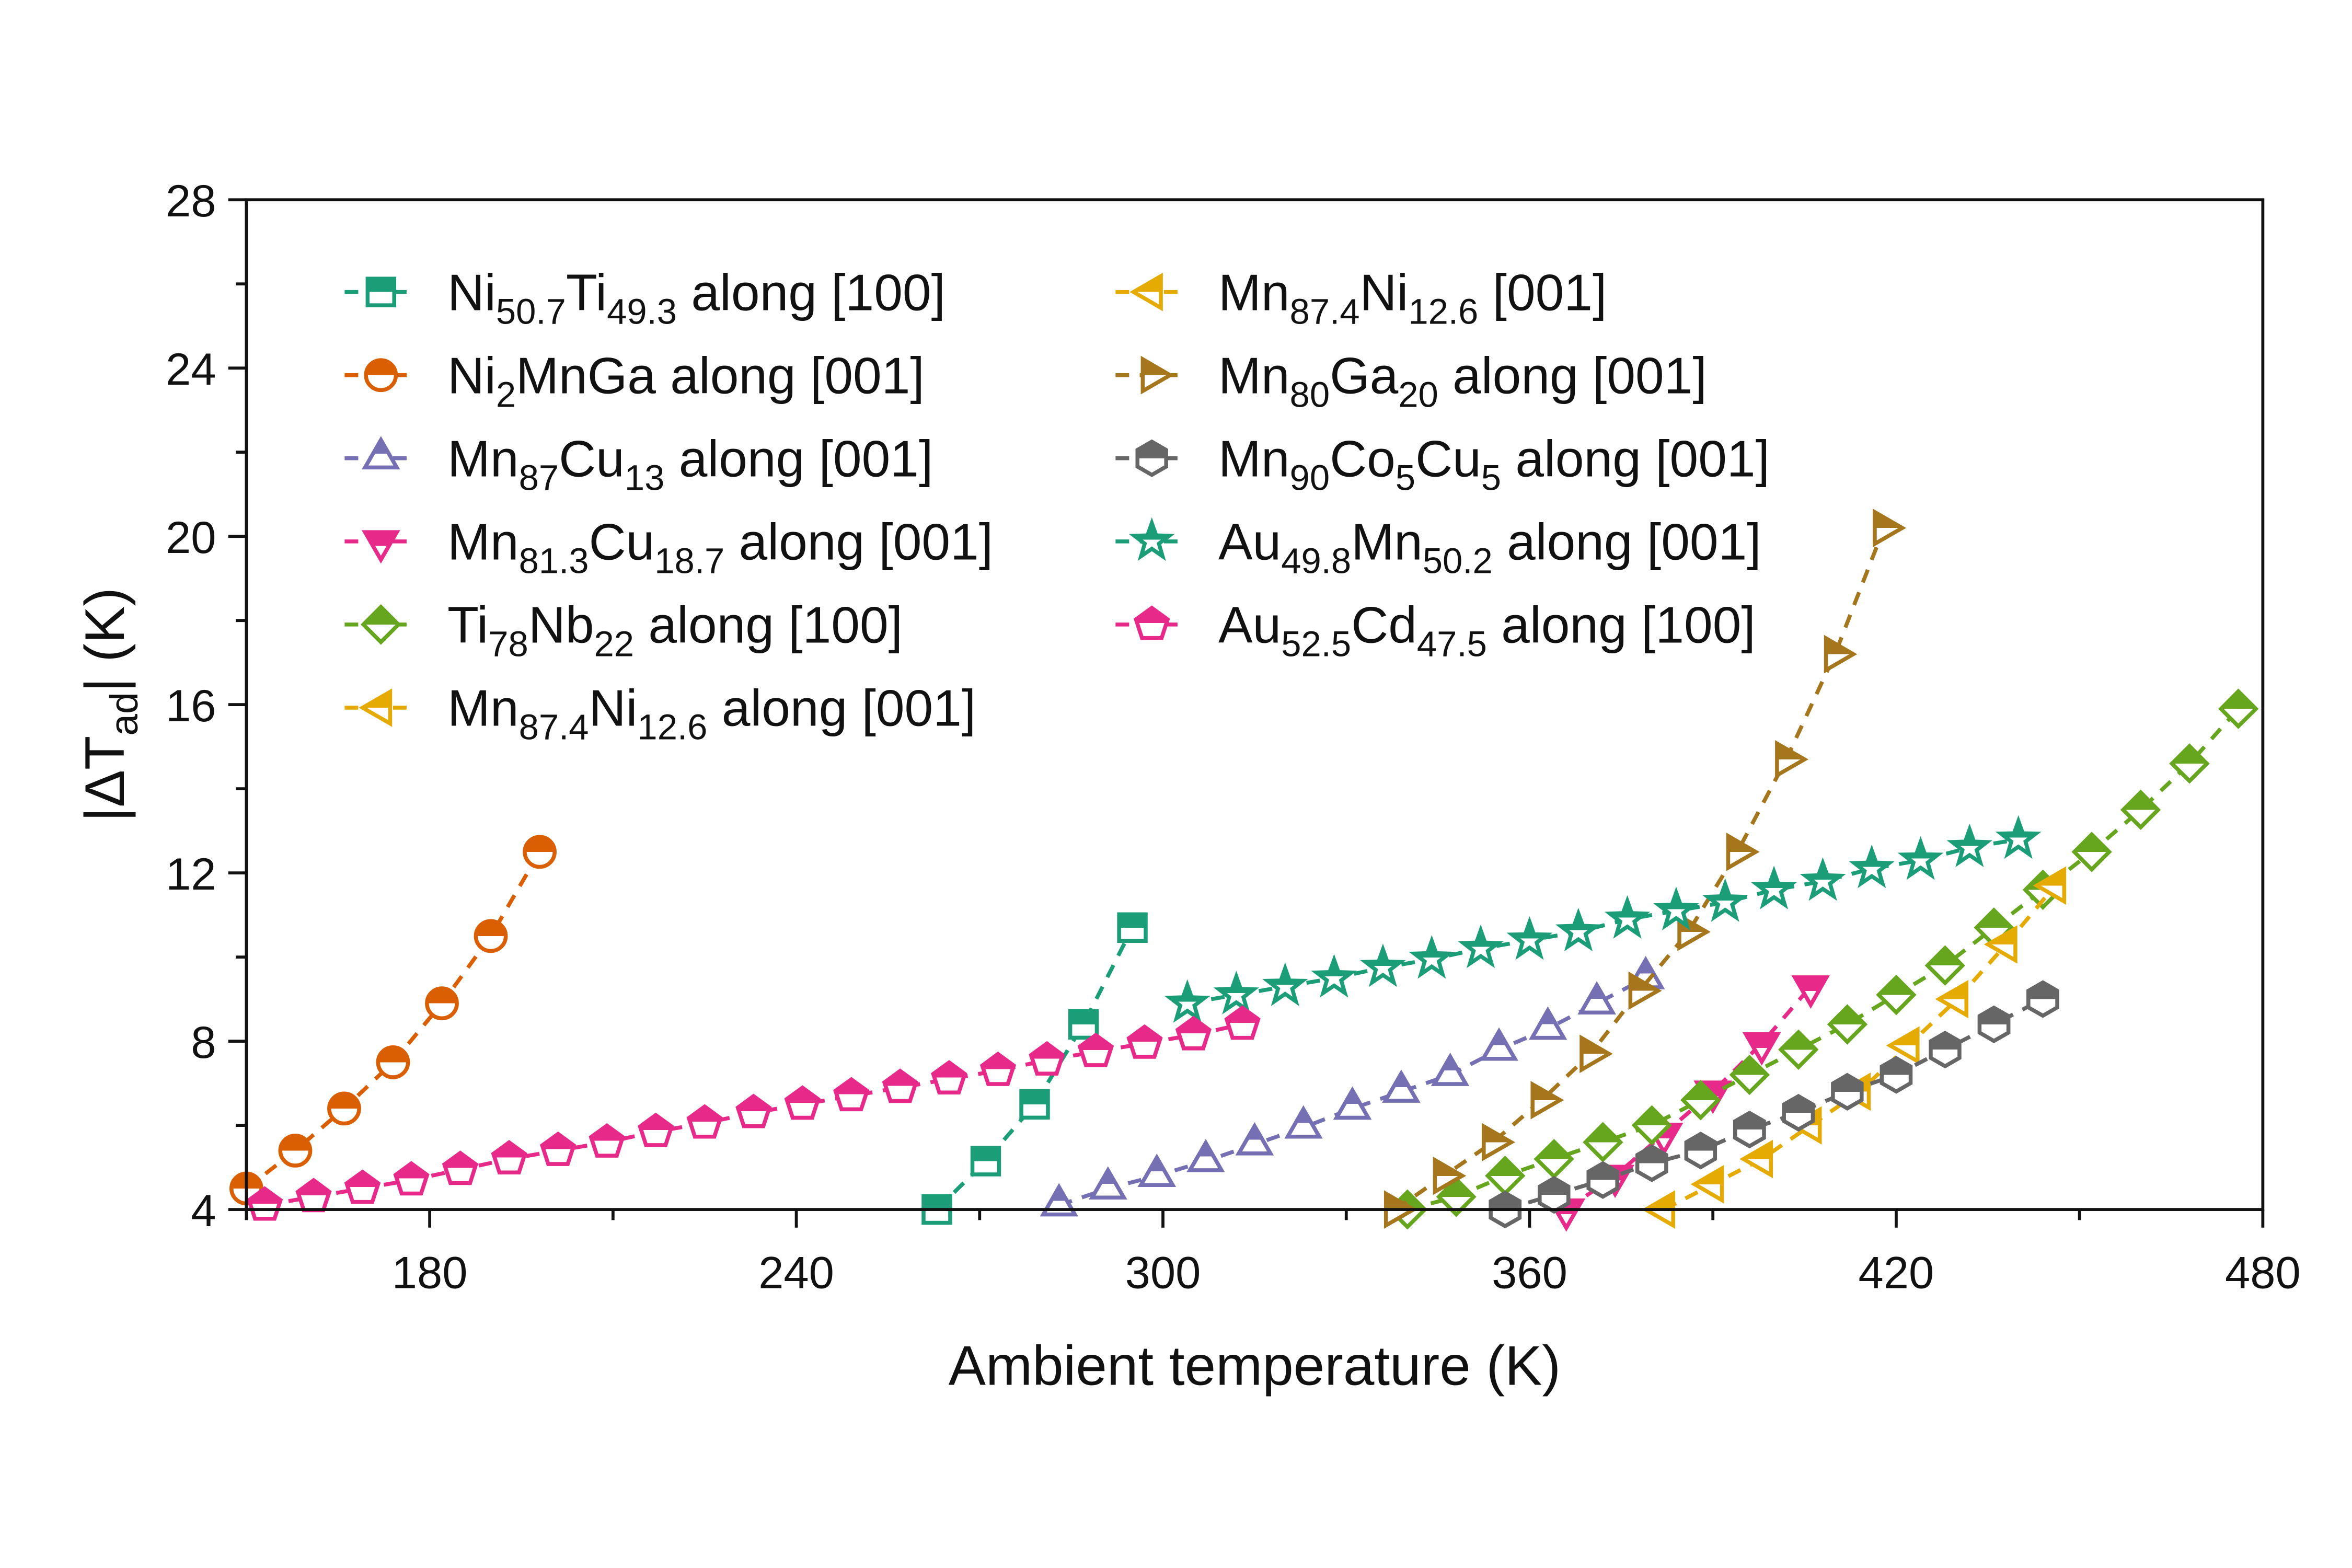 Image resolution: width=2352 pixels, height=1568 pixels. I want to click on legend-entry: Mn87.4​Ni12.6​ along [001], so click(660, 713).